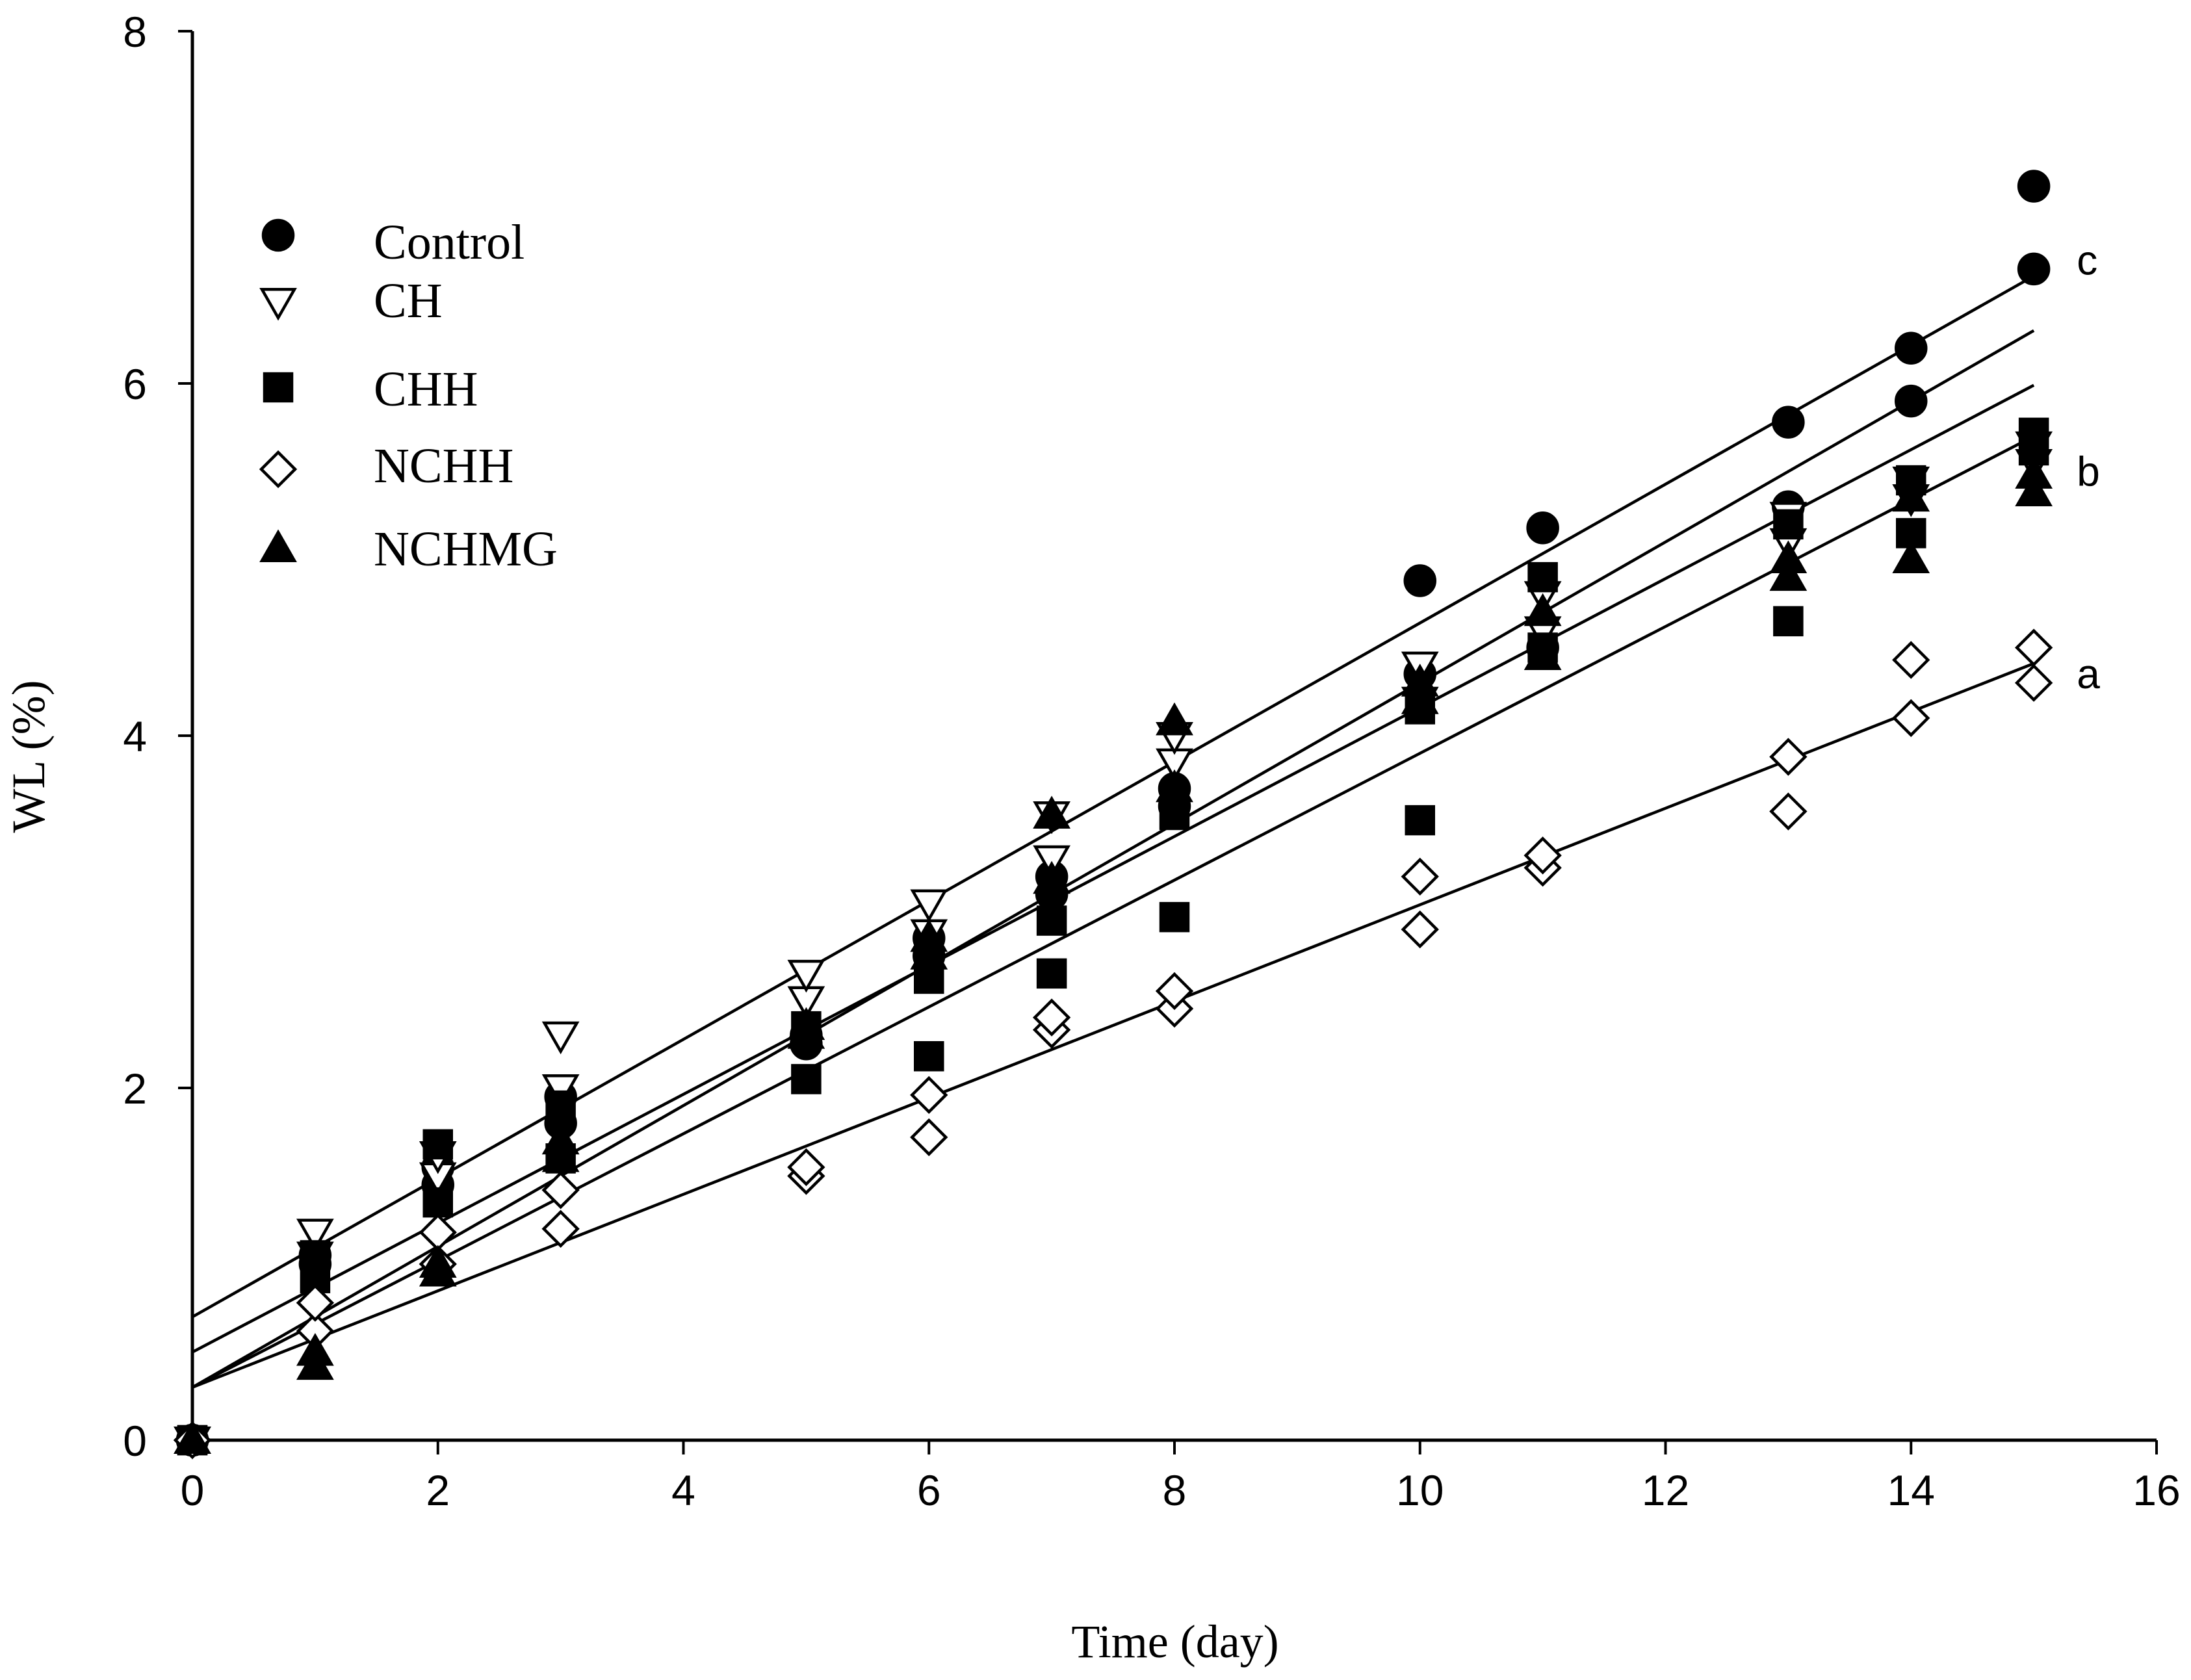  What do you see at coordinates (278, 469) in the screenshot?
I see `legend-marker-nchh` at bounding box center [278, 469].